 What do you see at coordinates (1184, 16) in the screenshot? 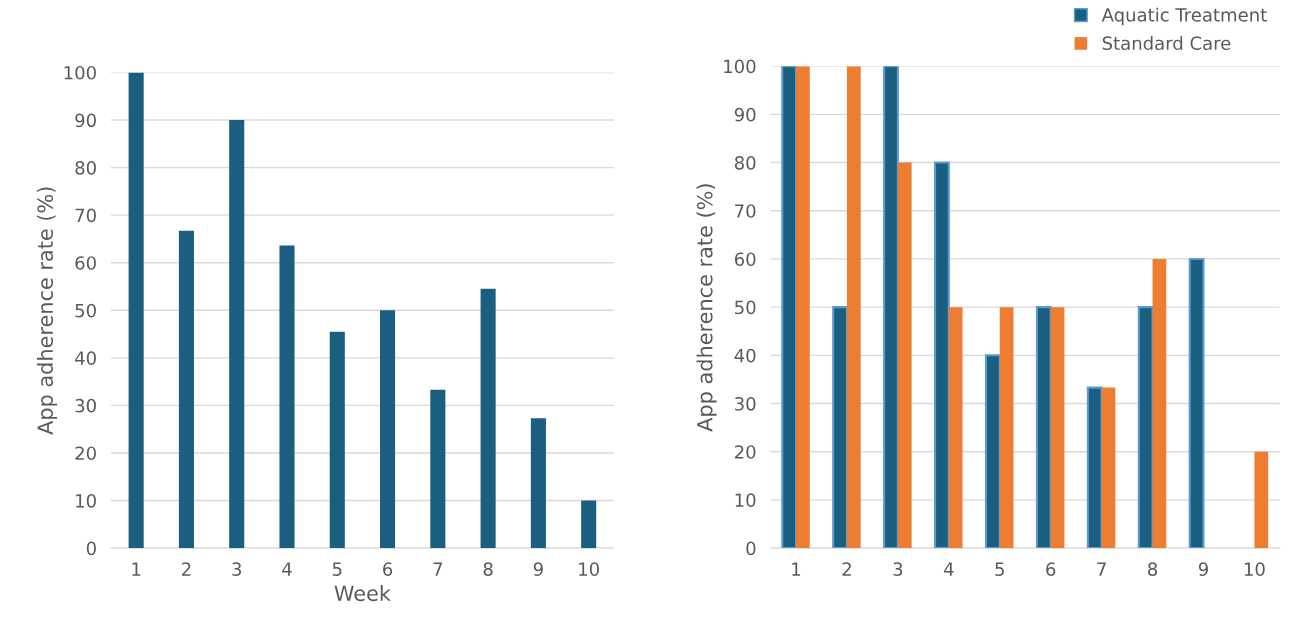
I see `legend-label: Aquatic Treatment` at bounding box center [1184, 16].